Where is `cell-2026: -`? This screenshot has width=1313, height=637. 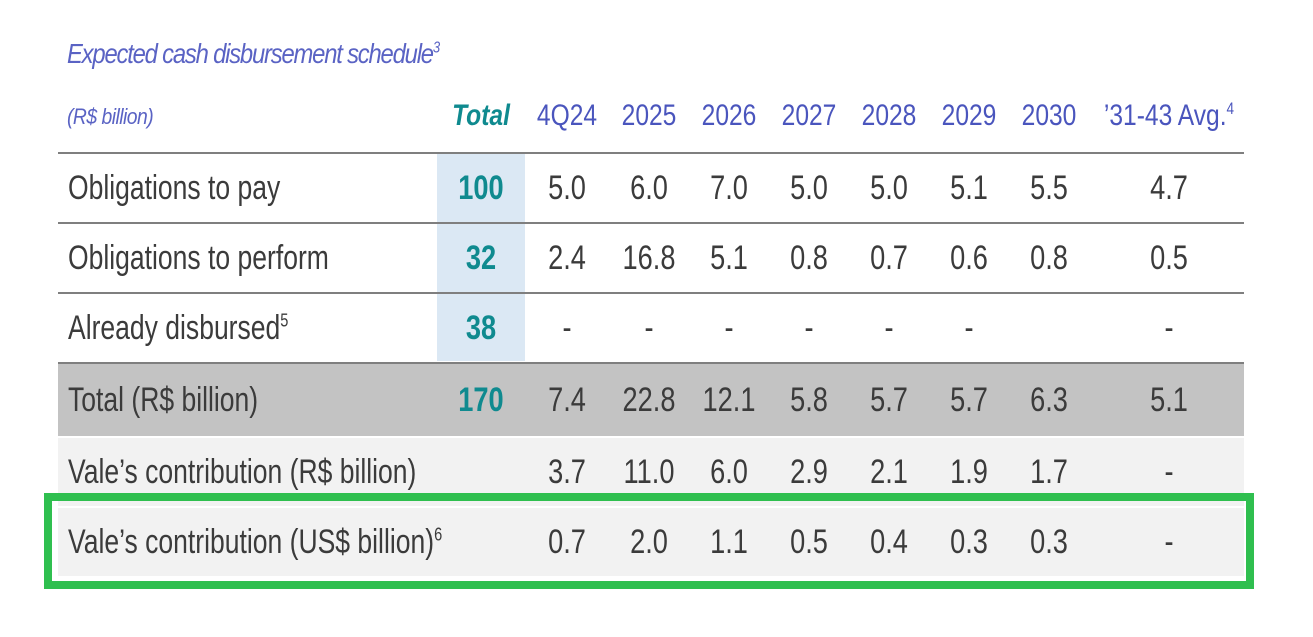 cell-2026: - is located at coordinates (729, 328).